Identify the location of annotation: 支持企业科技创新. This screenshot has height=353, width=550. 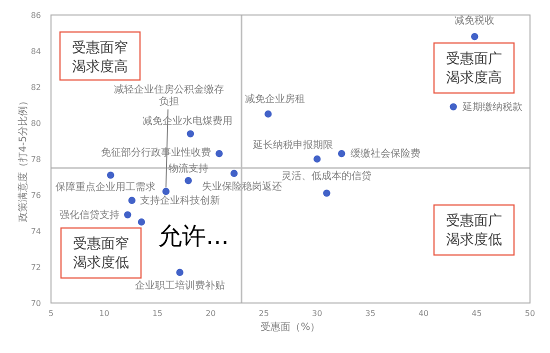
(180, 200).